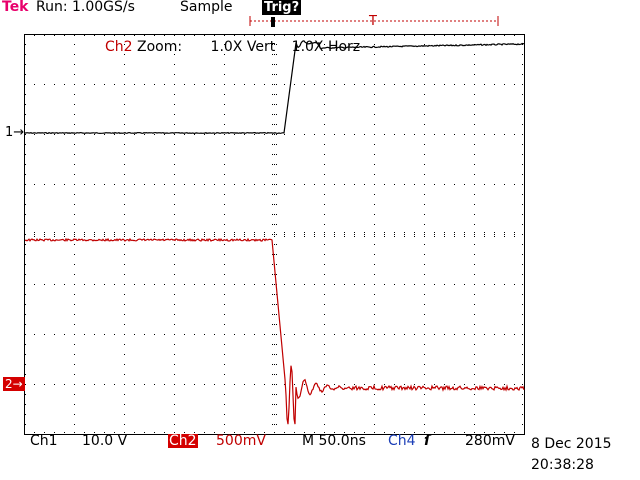  I want to click on trigger-source: Ch4, so click(402, 441).